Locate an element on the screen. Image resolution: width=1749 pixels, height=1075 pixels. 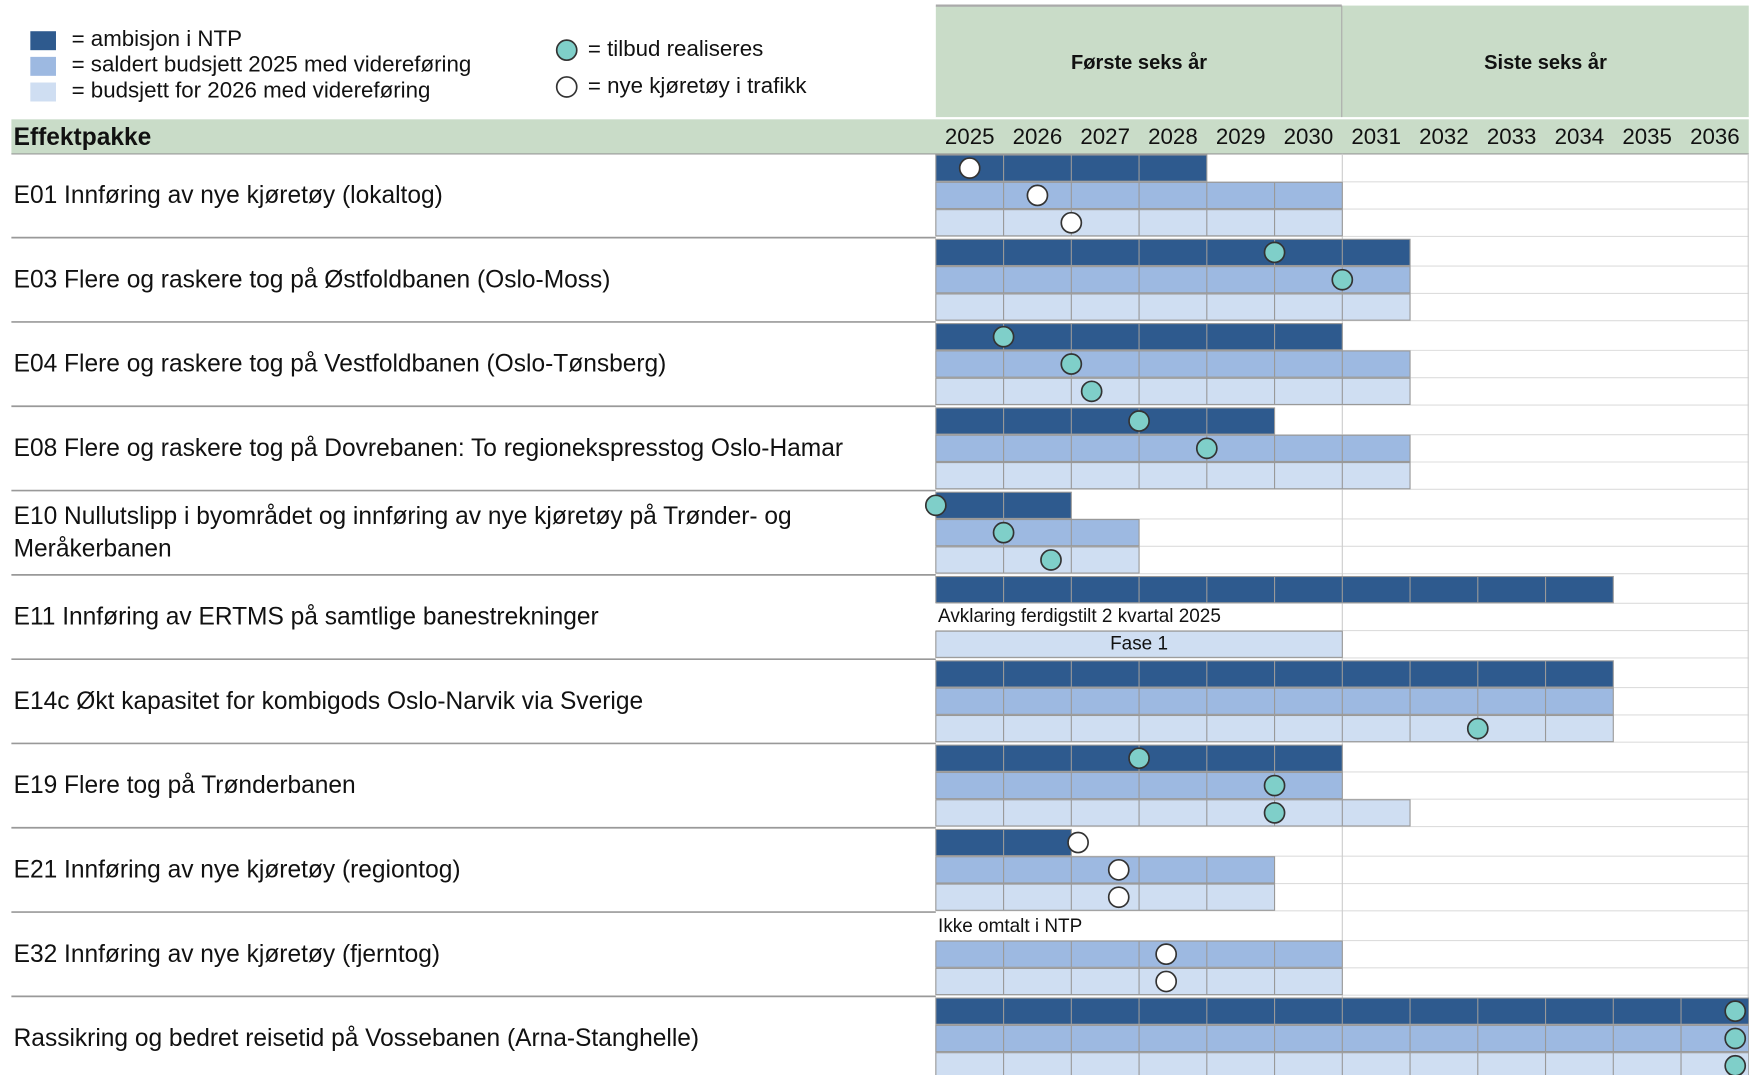
row-label: E19 Flere tog på Trønderbanen is located at coordinates (185, 785).